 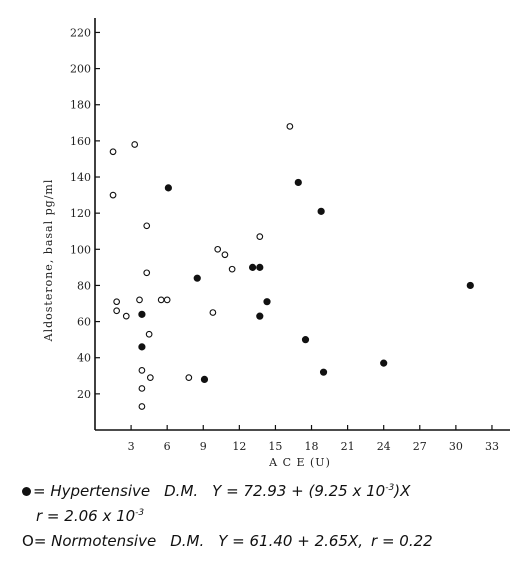 I want to click on y-tick-label: 140, so click(x=80, y=177).